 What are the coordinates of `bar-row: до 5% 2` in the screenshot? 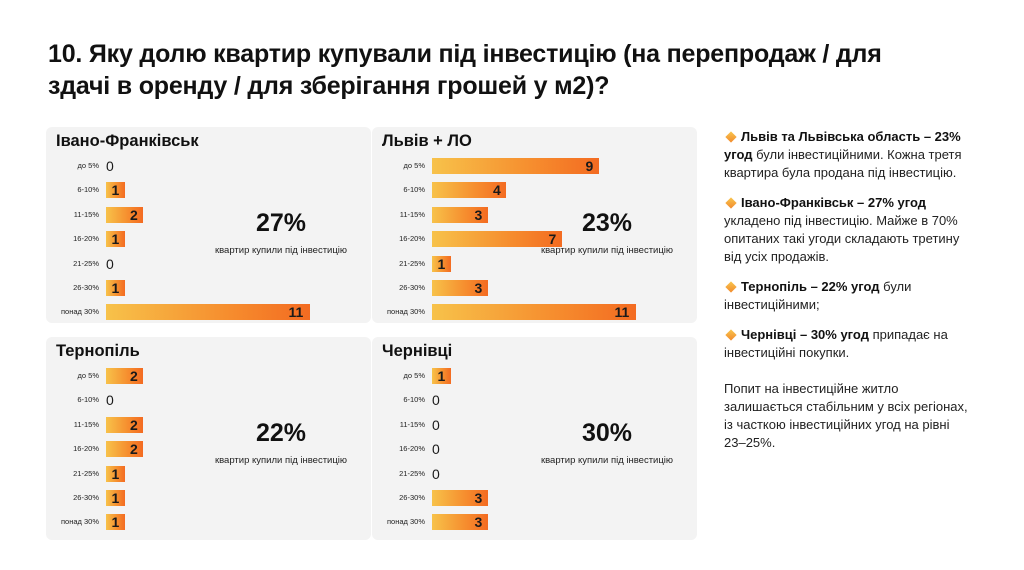 It's located at (206, 376).